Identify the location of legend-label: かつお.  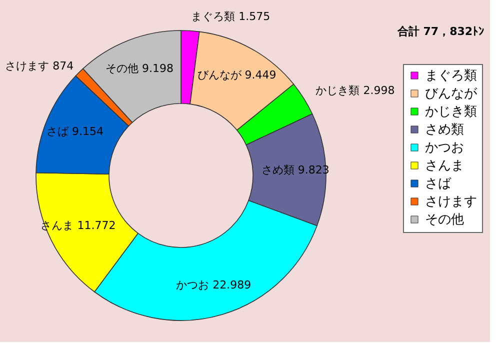
(444, 148).